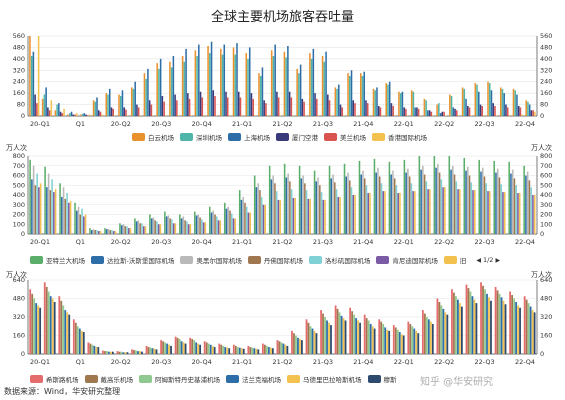  I want to click on x-tick-label: 21-Q1, so click(242, 242).